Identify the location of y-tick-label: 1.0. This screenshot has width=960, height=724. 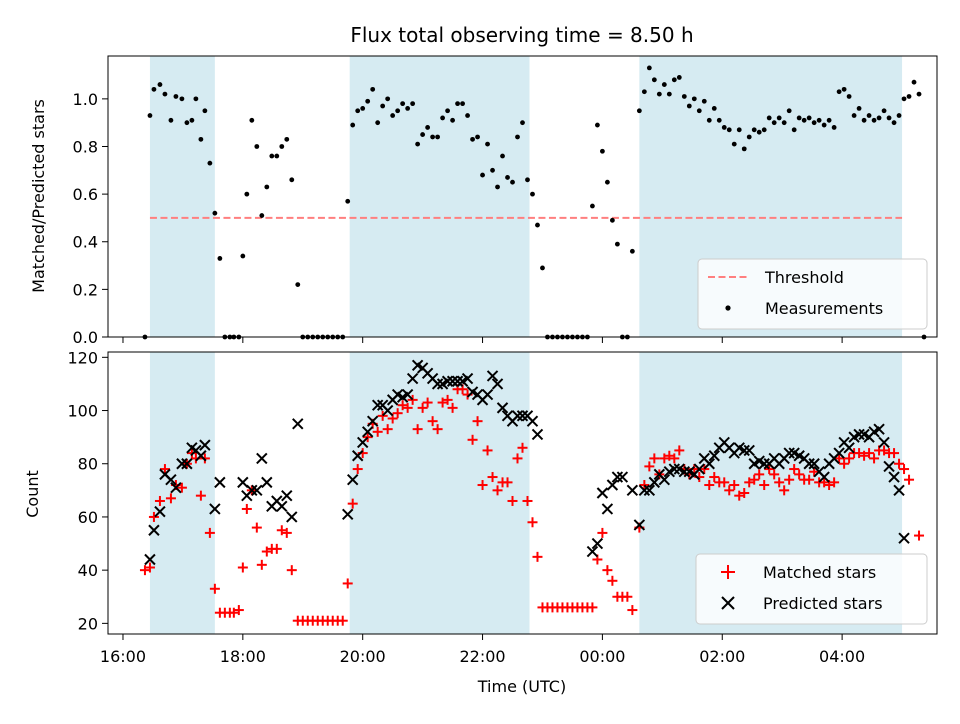
(85, 99).